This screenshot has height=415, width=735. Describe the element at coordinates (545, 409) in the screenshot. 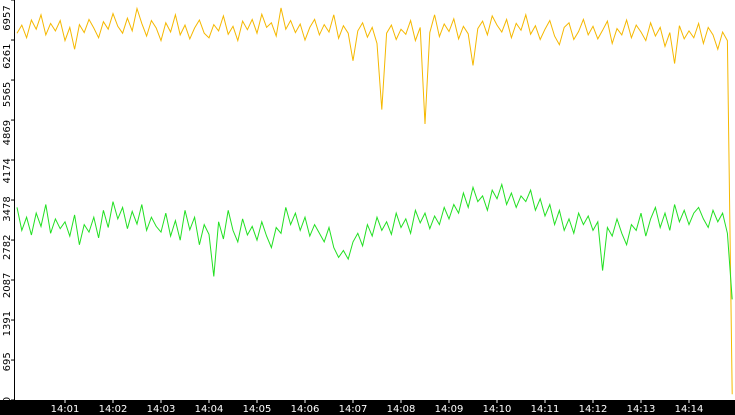

I see `x-tick-label: 14:11` at that location.